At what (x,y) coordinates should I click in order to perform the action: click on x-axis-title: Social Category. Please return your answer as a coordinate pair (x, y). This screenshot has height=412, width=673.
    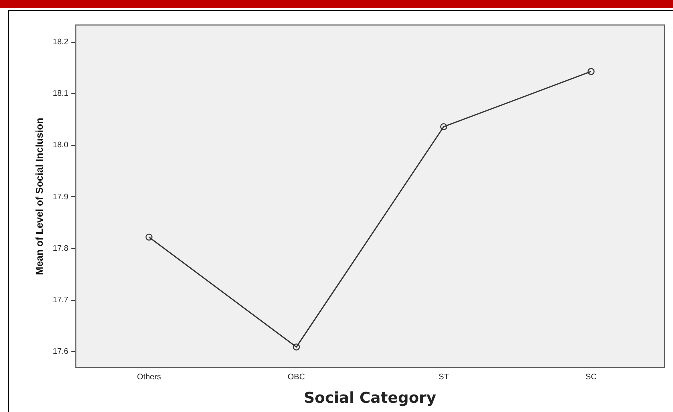
    Looking at the image, I should click on (370, 397).